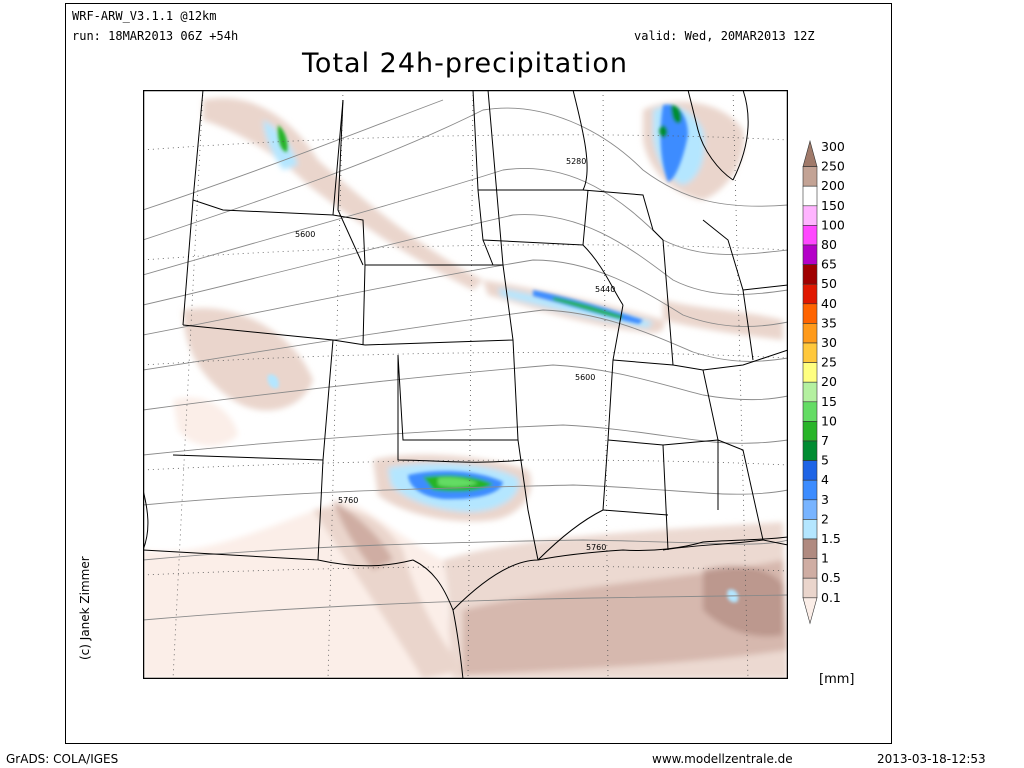 This screenshot has width=1024, height=768. I want to click on legend-label: 50, so click(829, 283).